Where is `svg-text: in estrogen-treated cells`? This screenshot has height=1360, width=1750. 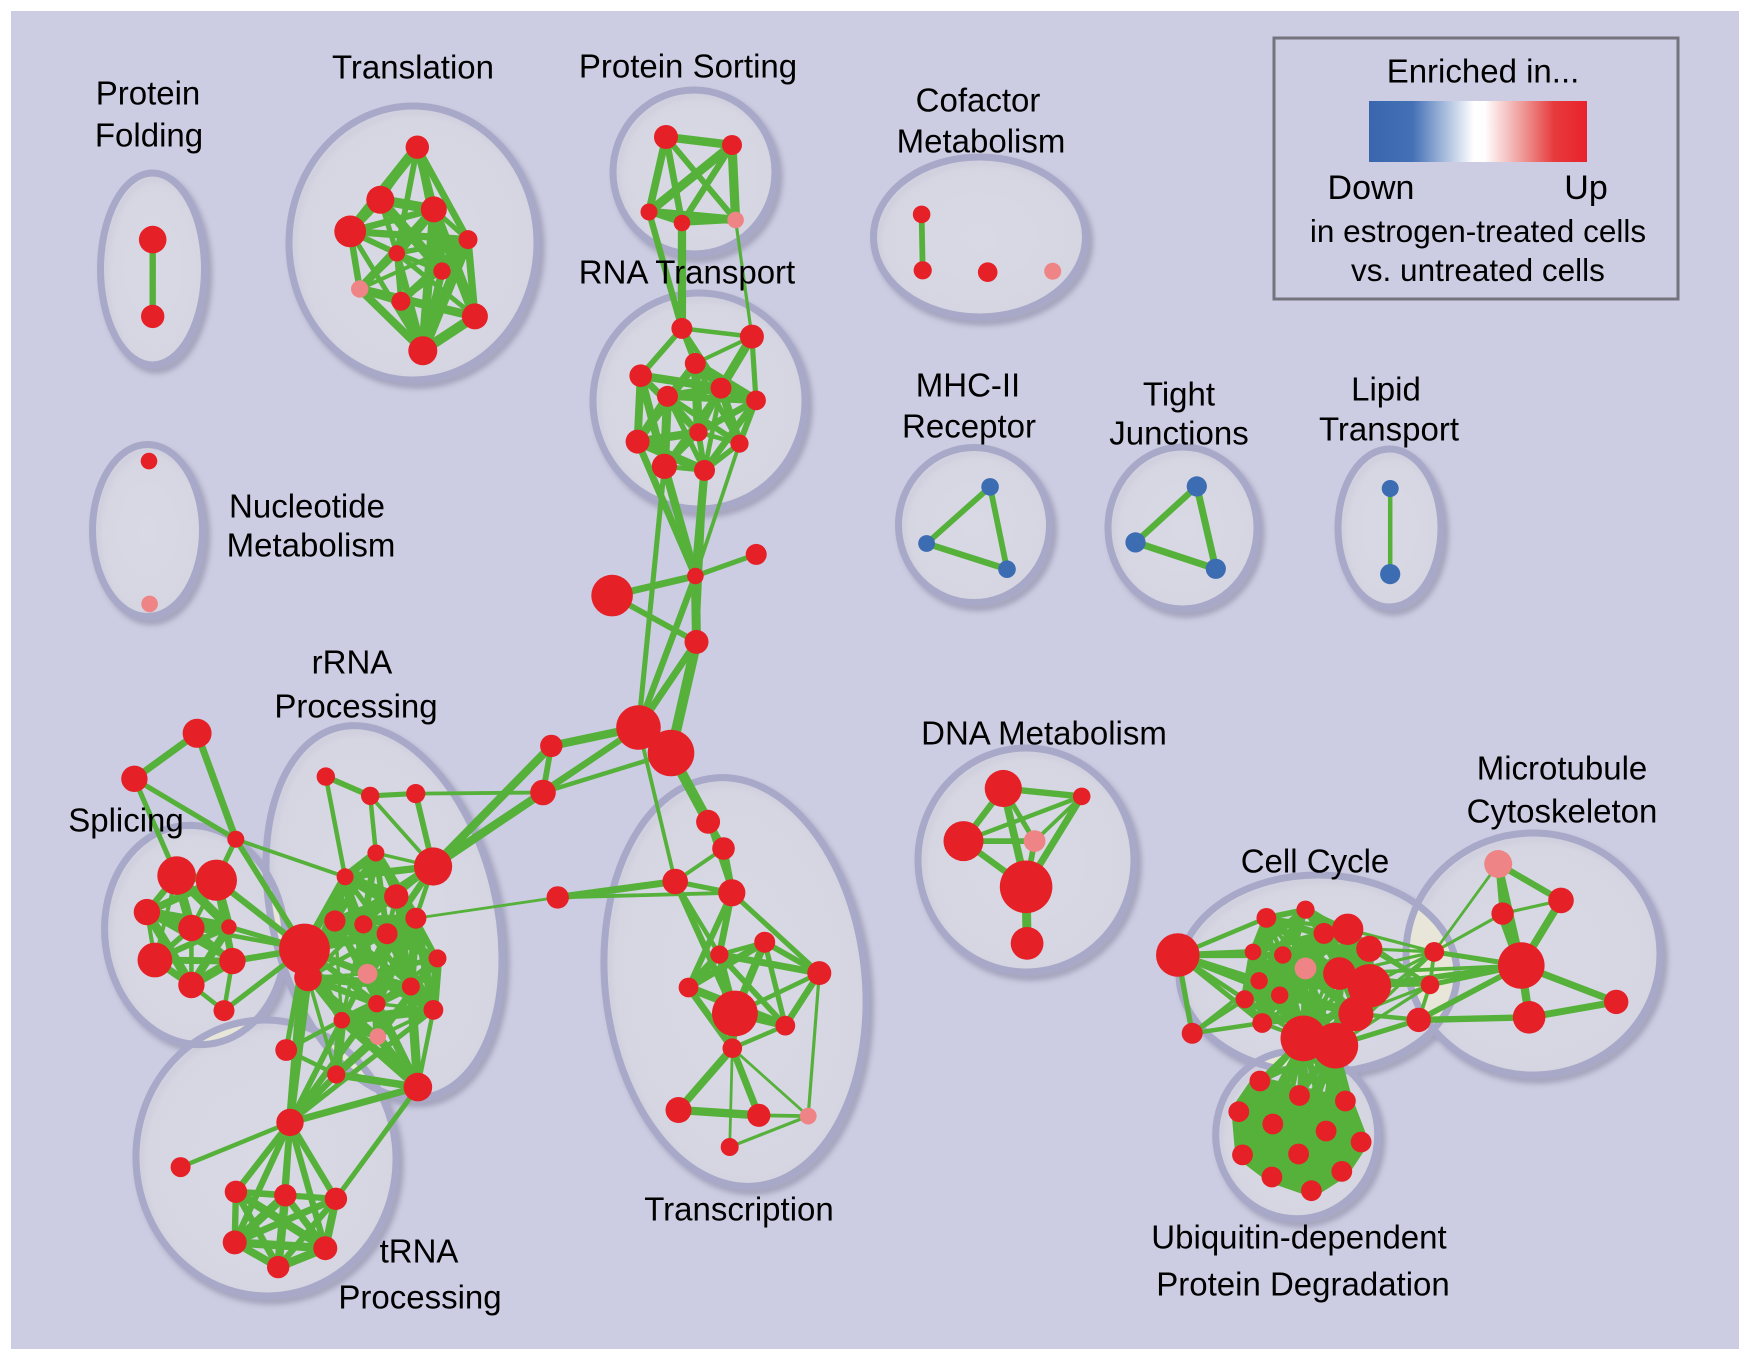 svg-text: in estrogen-treated cells is located at coordinates (1478, 231).